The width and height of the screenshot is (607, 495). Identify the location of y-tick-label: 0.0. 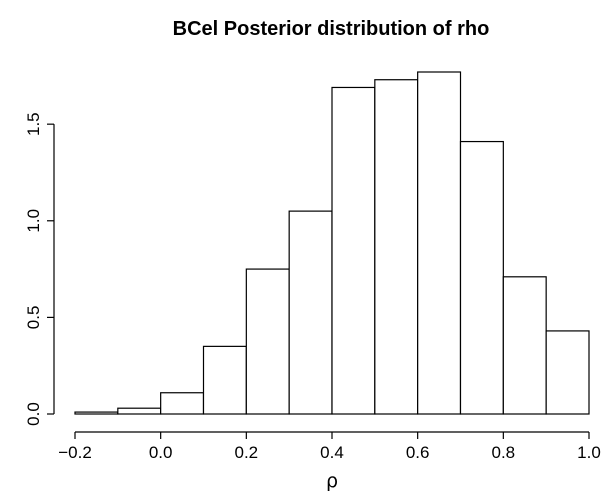
(33, 414).